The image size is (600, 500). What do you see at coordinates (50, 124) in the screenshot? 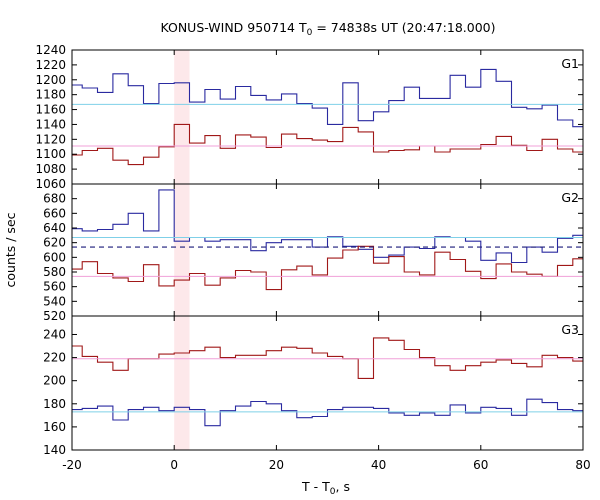
I see `y-tick-label: 1140` at bounding box center [50, 124].